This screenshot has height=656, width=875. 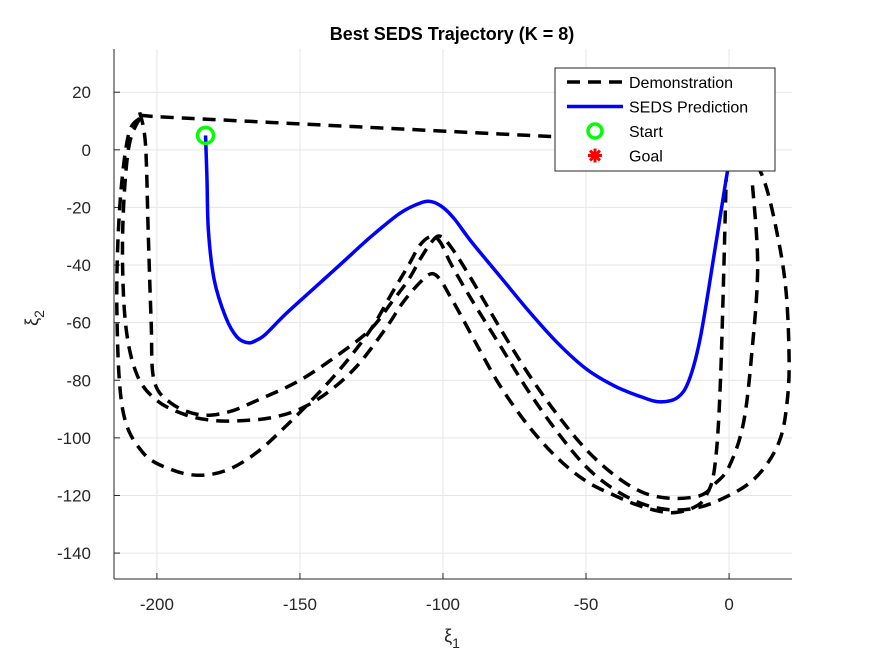 I want to click on x-tick-label: -150, so click(x=300, y=604).